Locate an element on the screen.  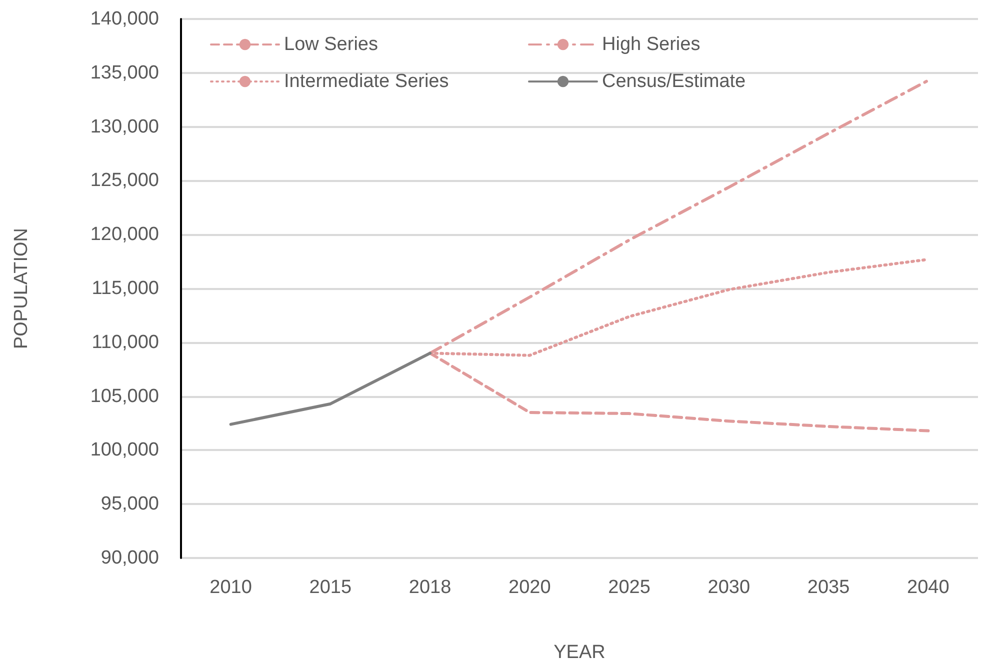
x-axis-title: YEAR is located at coordinates (580, 652).